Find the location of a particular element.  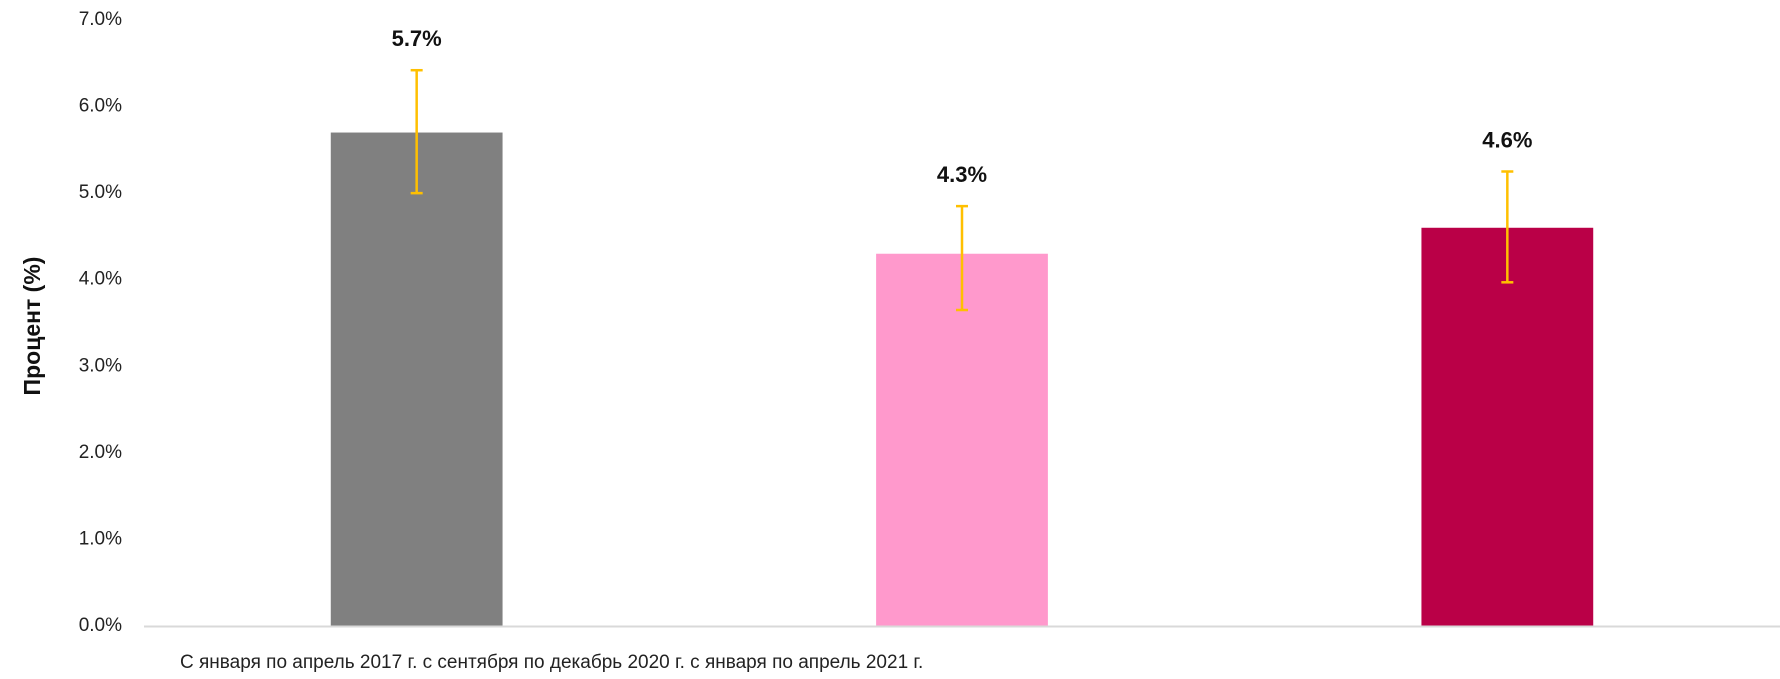

y-tick-label: 7.0% is located at coordinates (100, 19).